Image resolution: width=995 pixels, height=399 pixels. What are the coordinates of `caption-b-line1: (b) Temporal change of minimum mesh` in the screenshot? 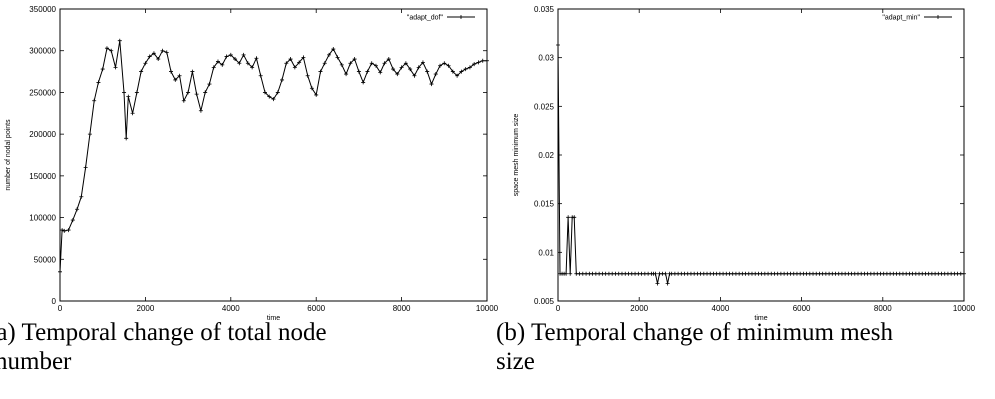 It's located at (694, 332).